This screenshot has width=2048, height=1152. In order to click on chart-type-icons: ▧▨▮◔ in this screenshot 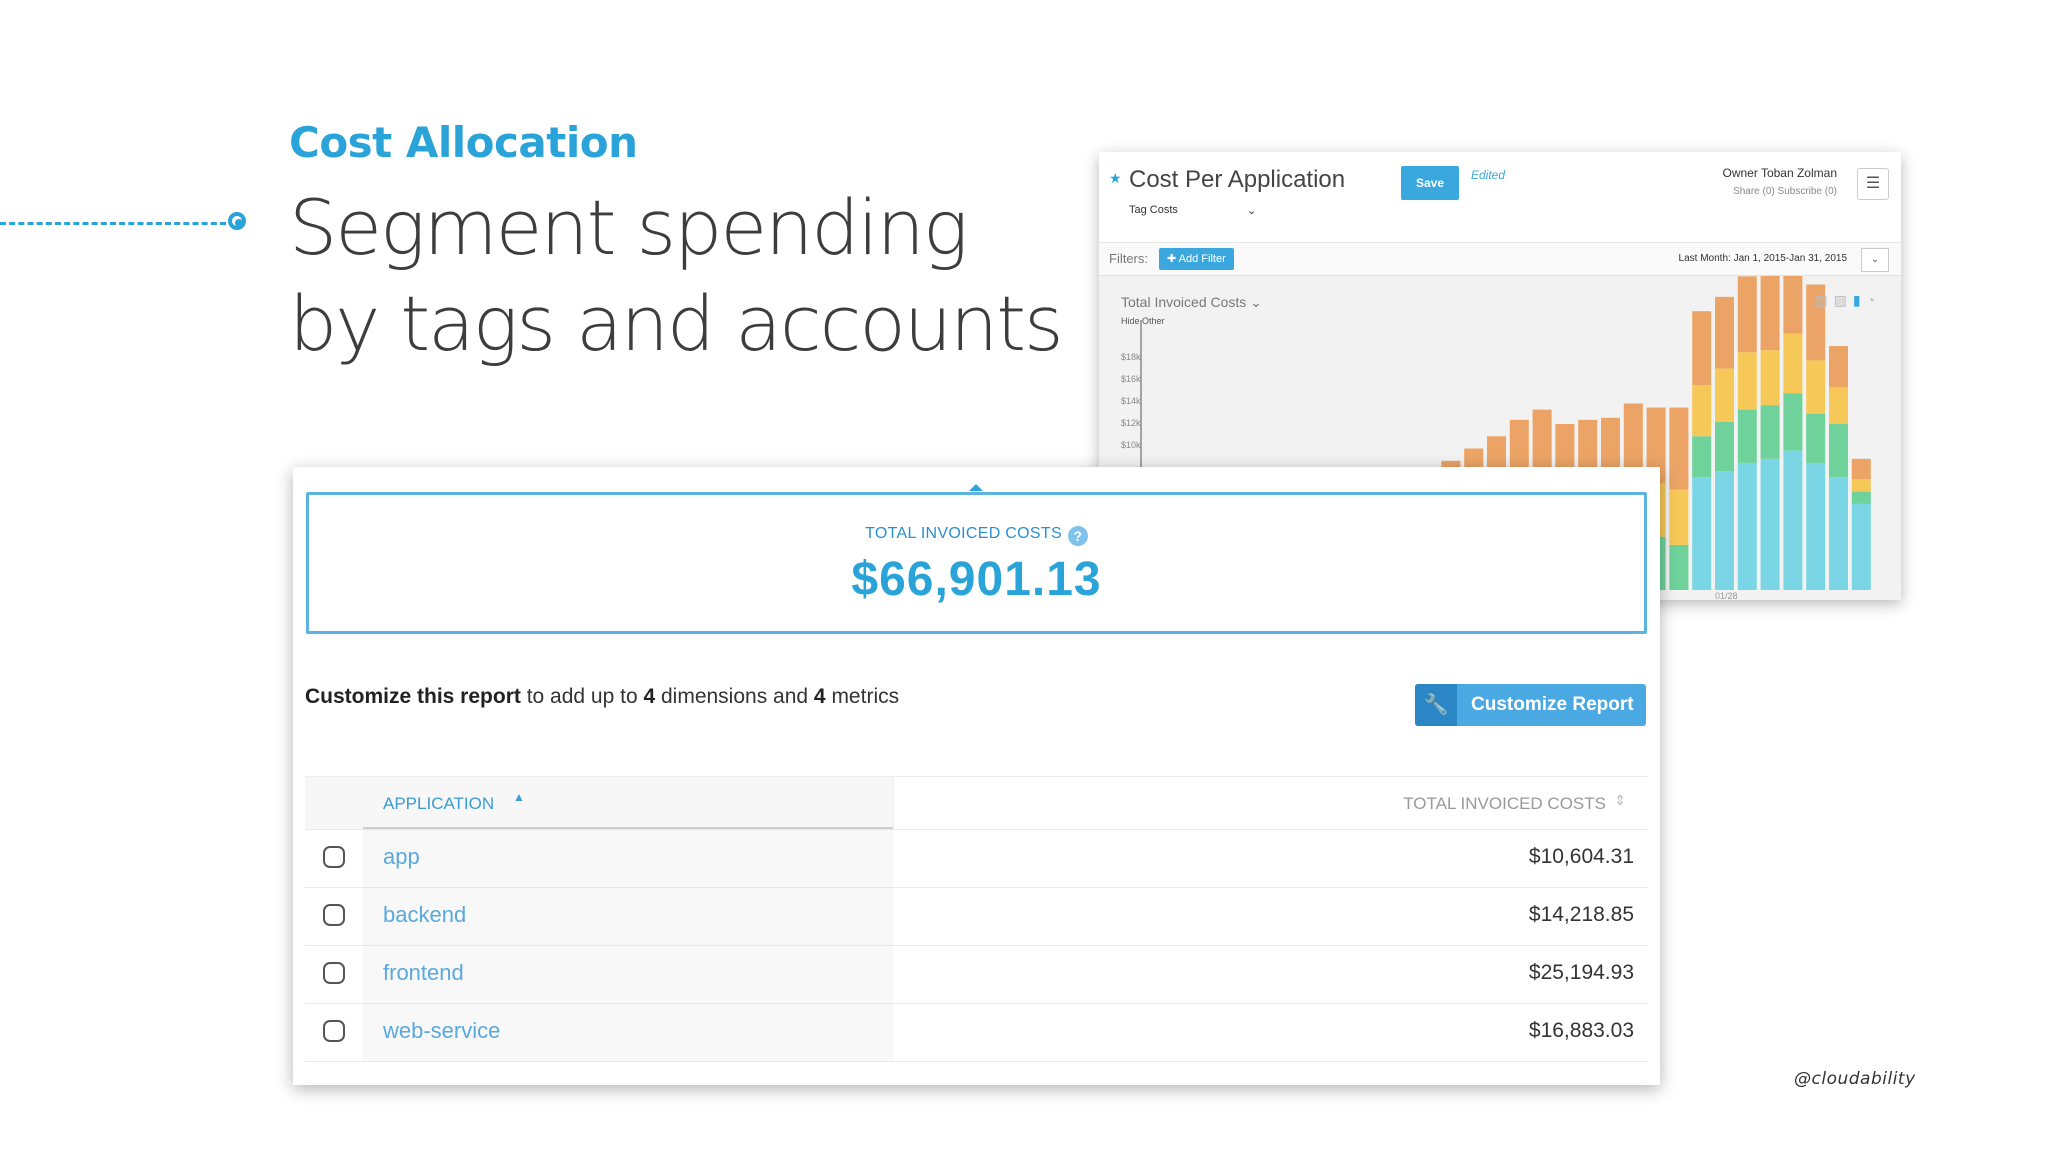, I will do `click(1847, 300)`.